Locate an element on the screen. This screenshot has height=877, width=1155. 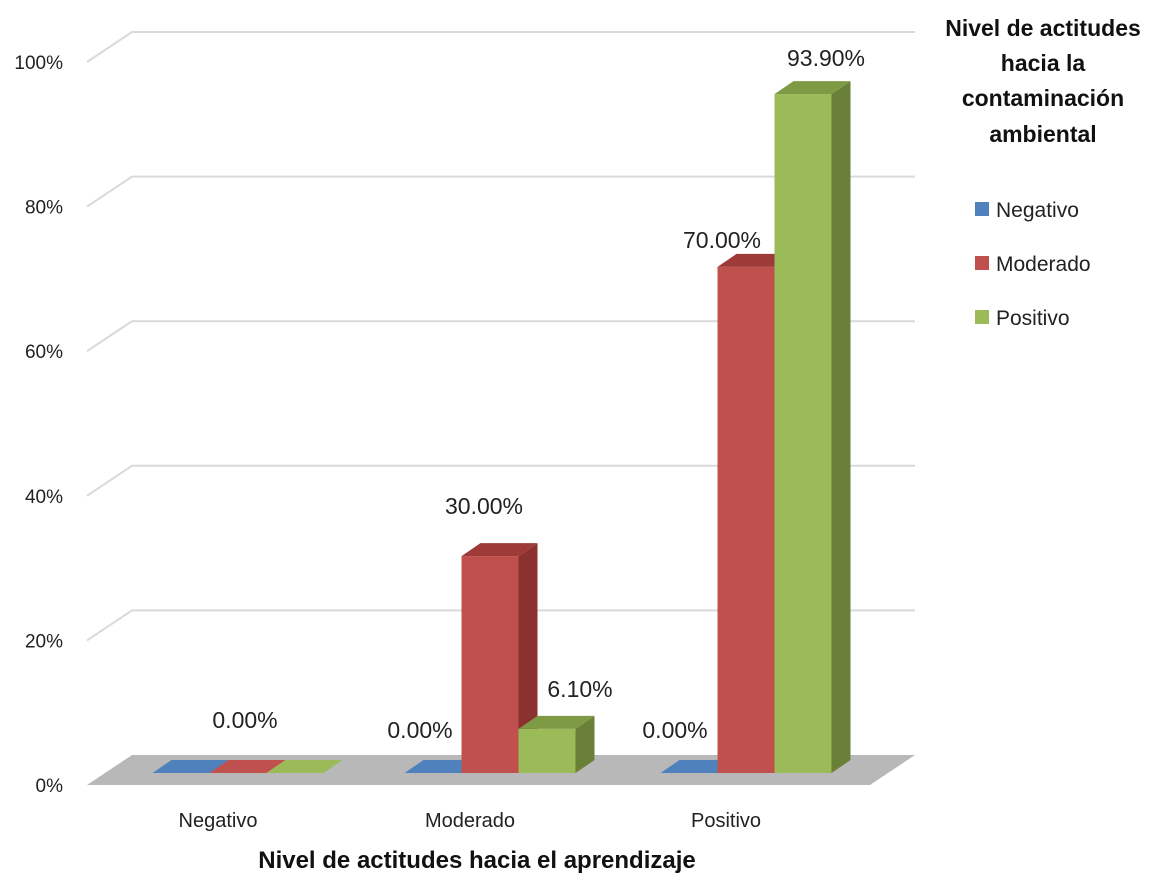
legend-label: Positivo is located at coordinates (1033, 318).